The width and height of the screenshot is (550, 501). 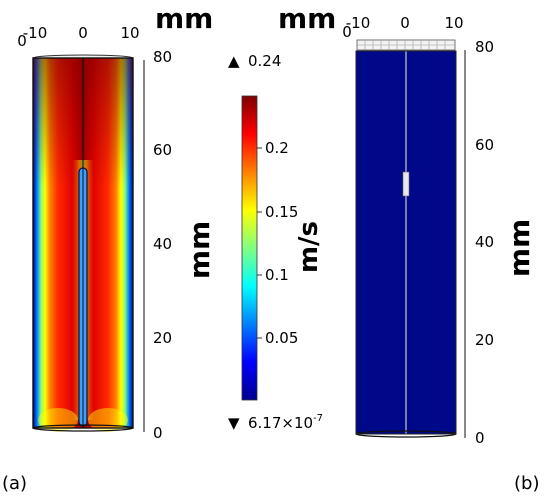 I want to click on colorbar: ▲ 0.24 0.2 0.15 0.1 0.05 m/s ▼ 6.17×10-7, so click(x=276, y=242).